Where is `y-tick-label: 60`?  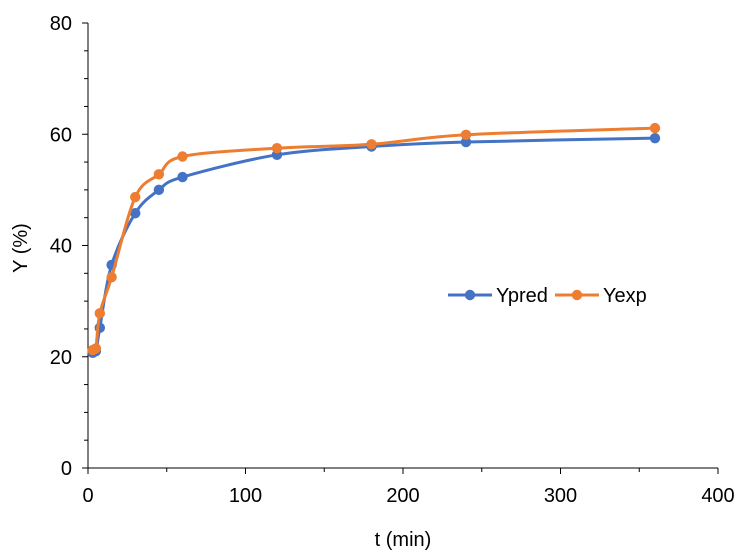 y-tick-label: 60 is located at coordinates (61, 135).